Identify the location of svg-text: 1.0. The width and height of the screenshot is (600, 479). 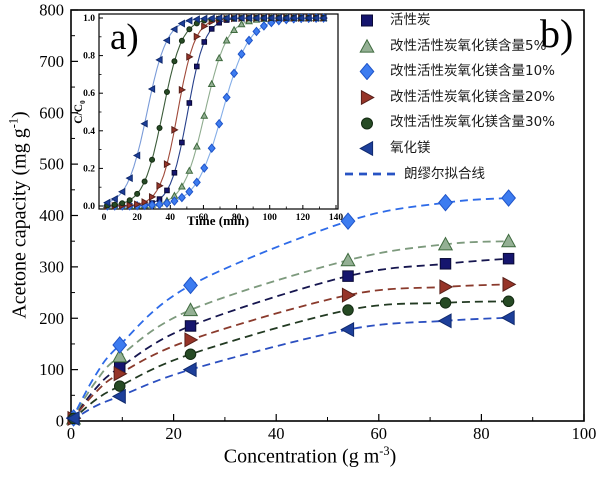
(89, 19).